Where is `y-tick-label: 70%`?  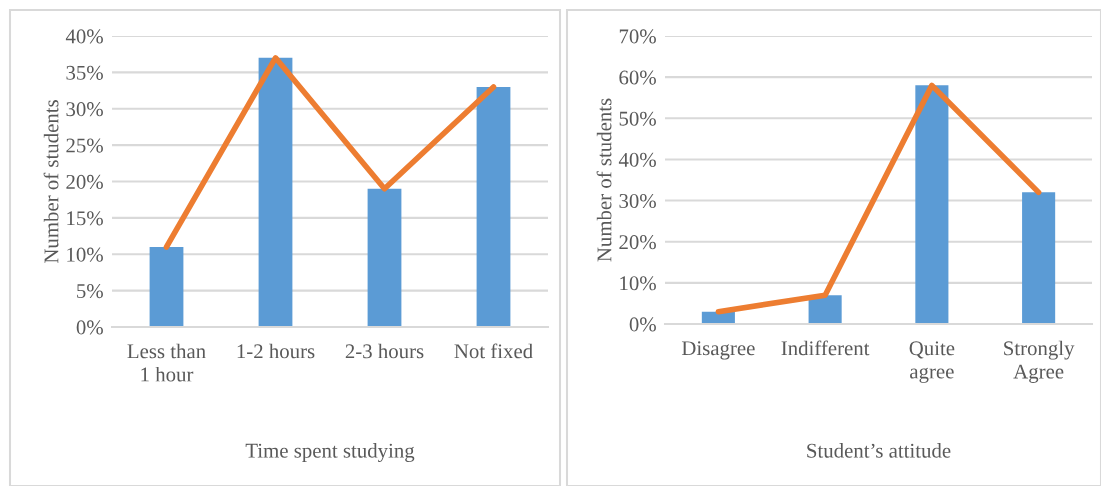 y-tick-label: 70% is located at coordinates (637, 36).